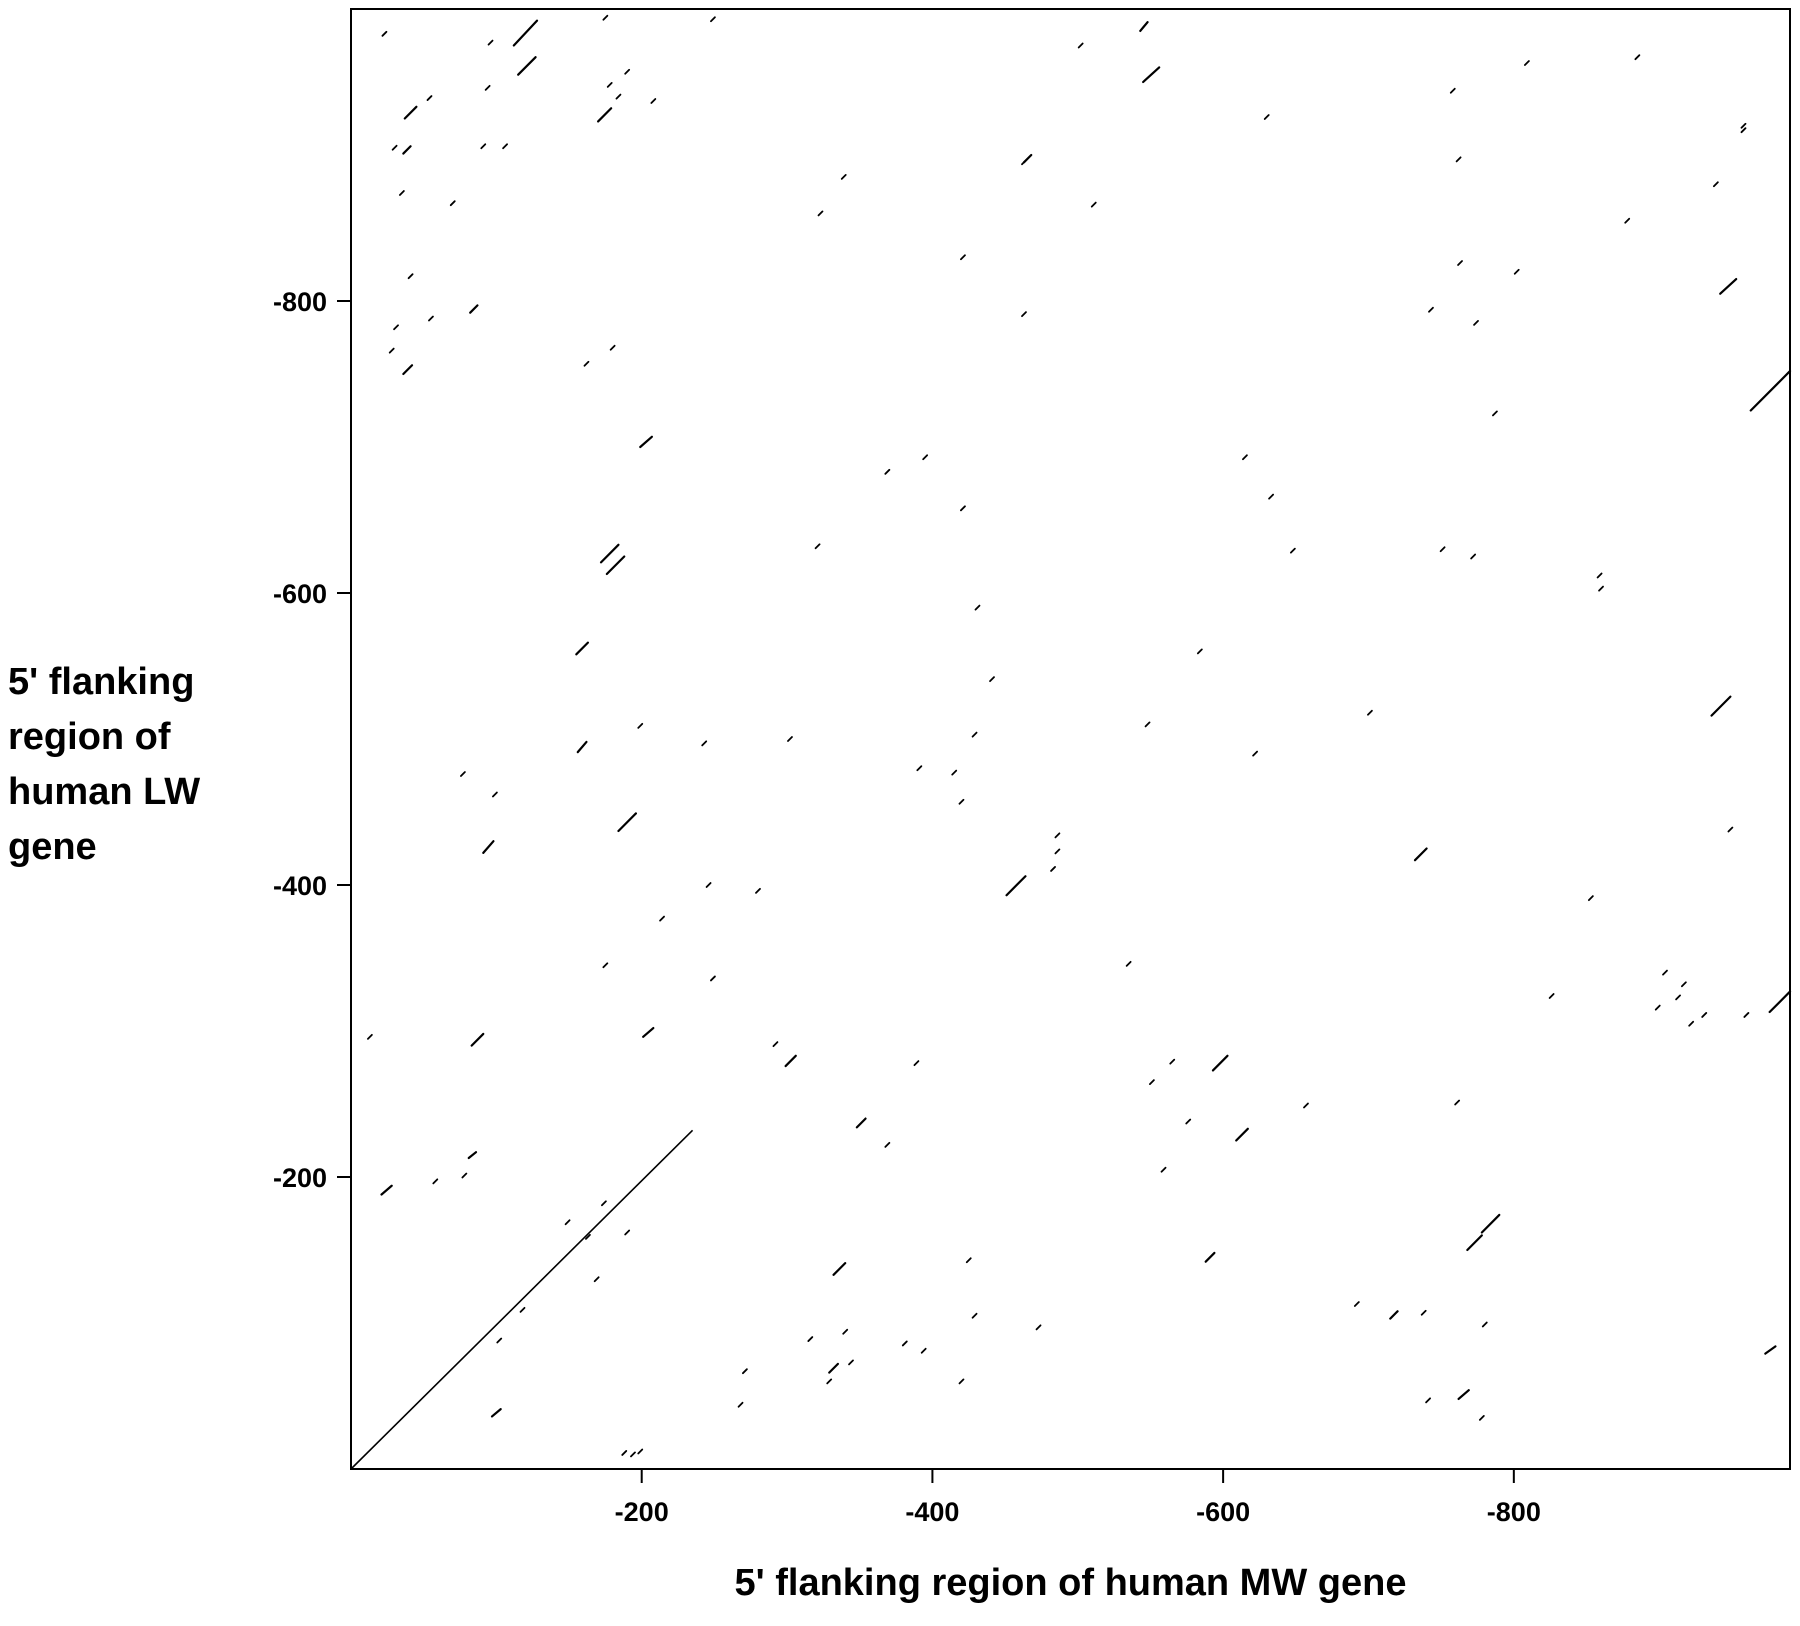 This screenshot has height=1626, width=1800. What do you see at coordinates (300, 594) in the screenshot?
I see `y-tick-label: -600` at bounding box center [300, 594].